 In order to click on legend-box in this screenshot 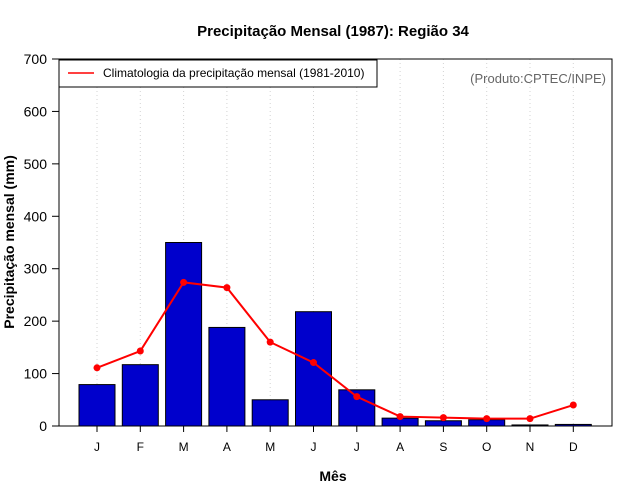, I will do `click(218, 73)`.